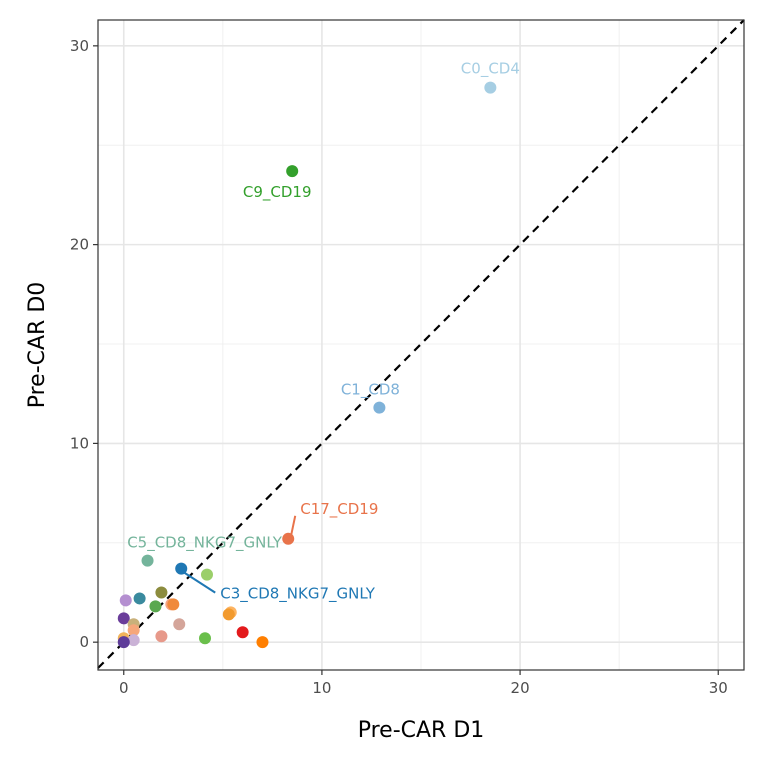 This screenshot has height=768, width=768. What do you see at coordinates (520, 688) in the screenshot?
I see `x-tick-label: 20` at bounding box center [520, 688].